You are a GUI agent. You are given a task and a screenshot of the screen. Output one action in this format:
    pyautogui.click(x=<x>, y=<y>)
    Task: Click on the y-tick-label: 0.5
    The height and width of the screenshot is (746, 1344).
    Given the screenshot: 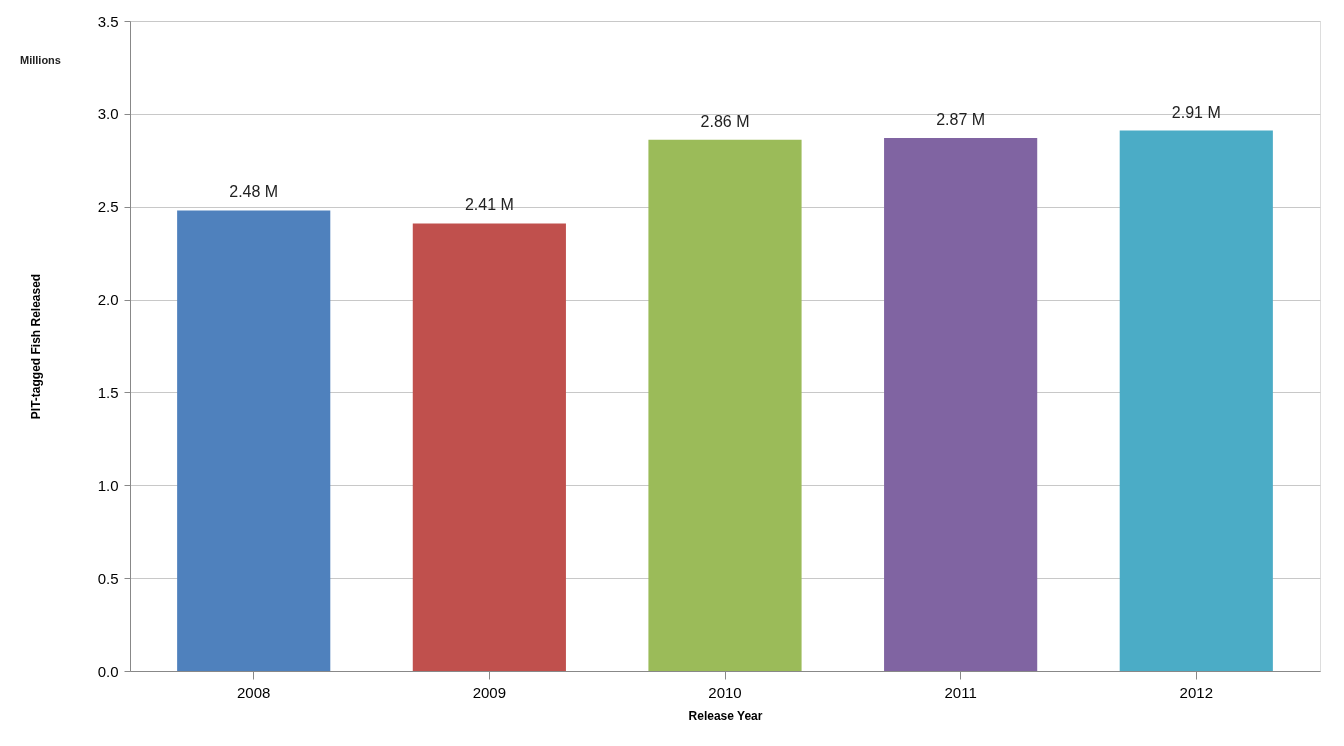 What is the action you would take?
    pyautogui.click(x=108, y=578)
    